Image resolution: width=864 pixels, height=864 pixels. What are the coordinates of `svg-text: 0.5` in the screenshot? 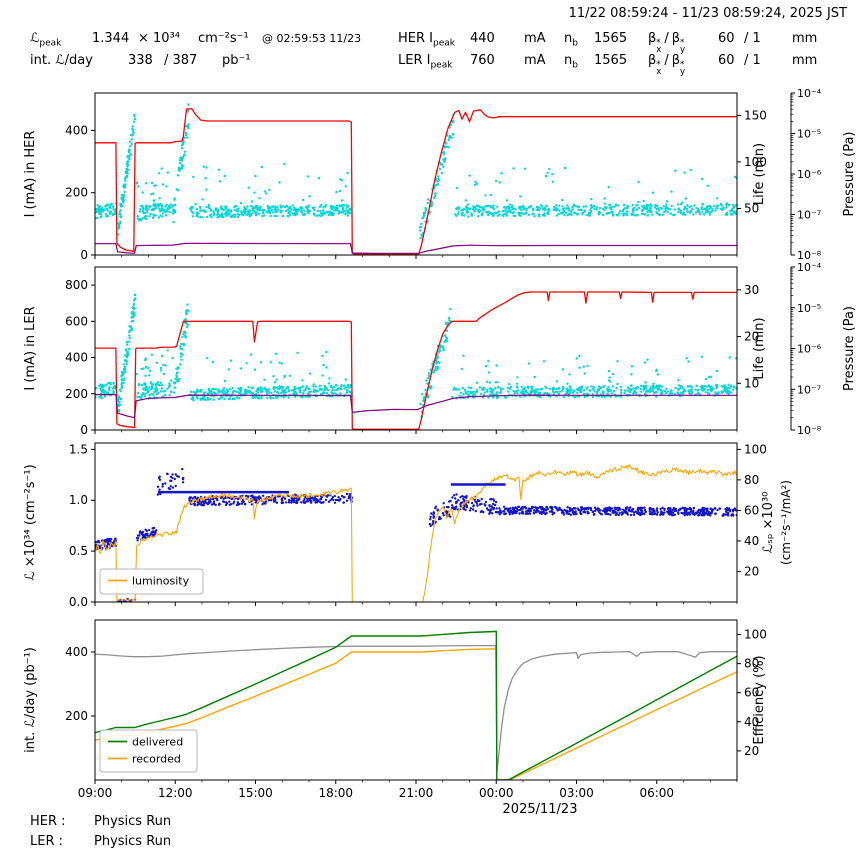 It's located at (78, 551).